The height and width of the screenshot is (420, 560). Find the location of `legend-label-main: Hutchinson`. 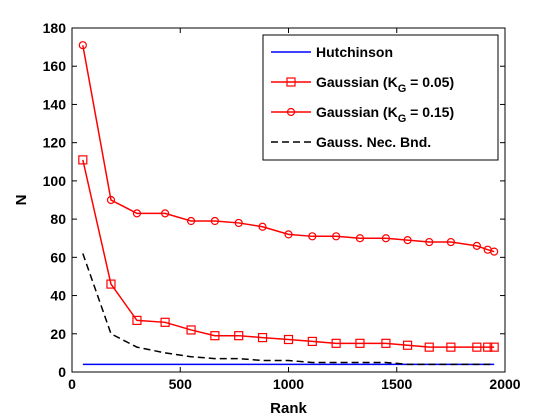

legend-label-main: Hutchinson is located at coordinates (354, 52).